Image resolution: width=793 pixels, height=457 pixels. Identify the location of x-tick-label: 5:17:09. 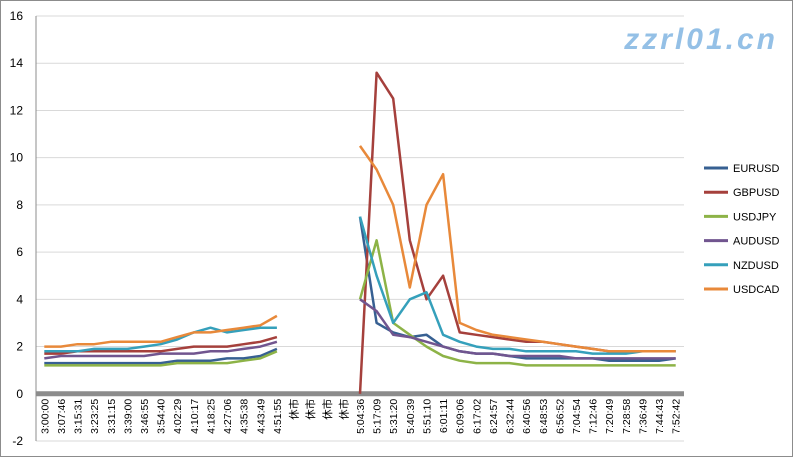
(378, 416).